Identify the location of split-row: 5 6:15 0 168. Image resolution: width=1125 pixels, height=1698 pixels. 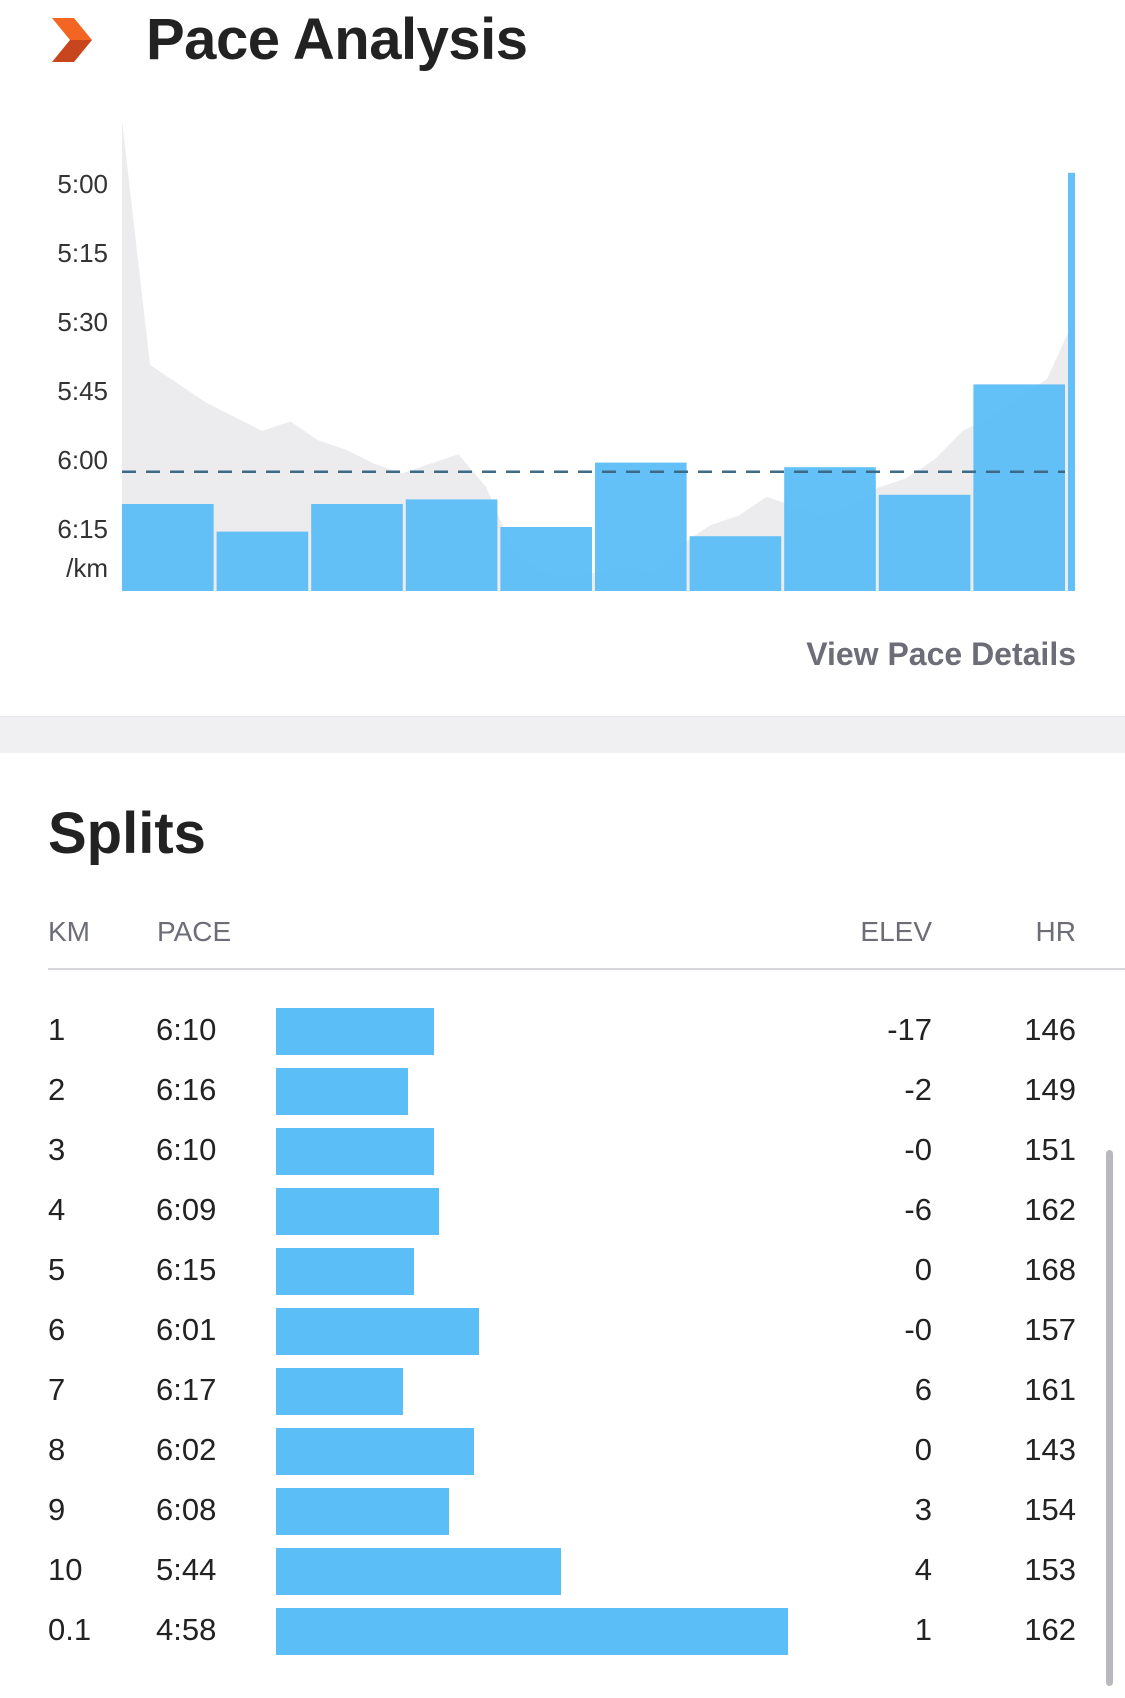
(562, 1270).